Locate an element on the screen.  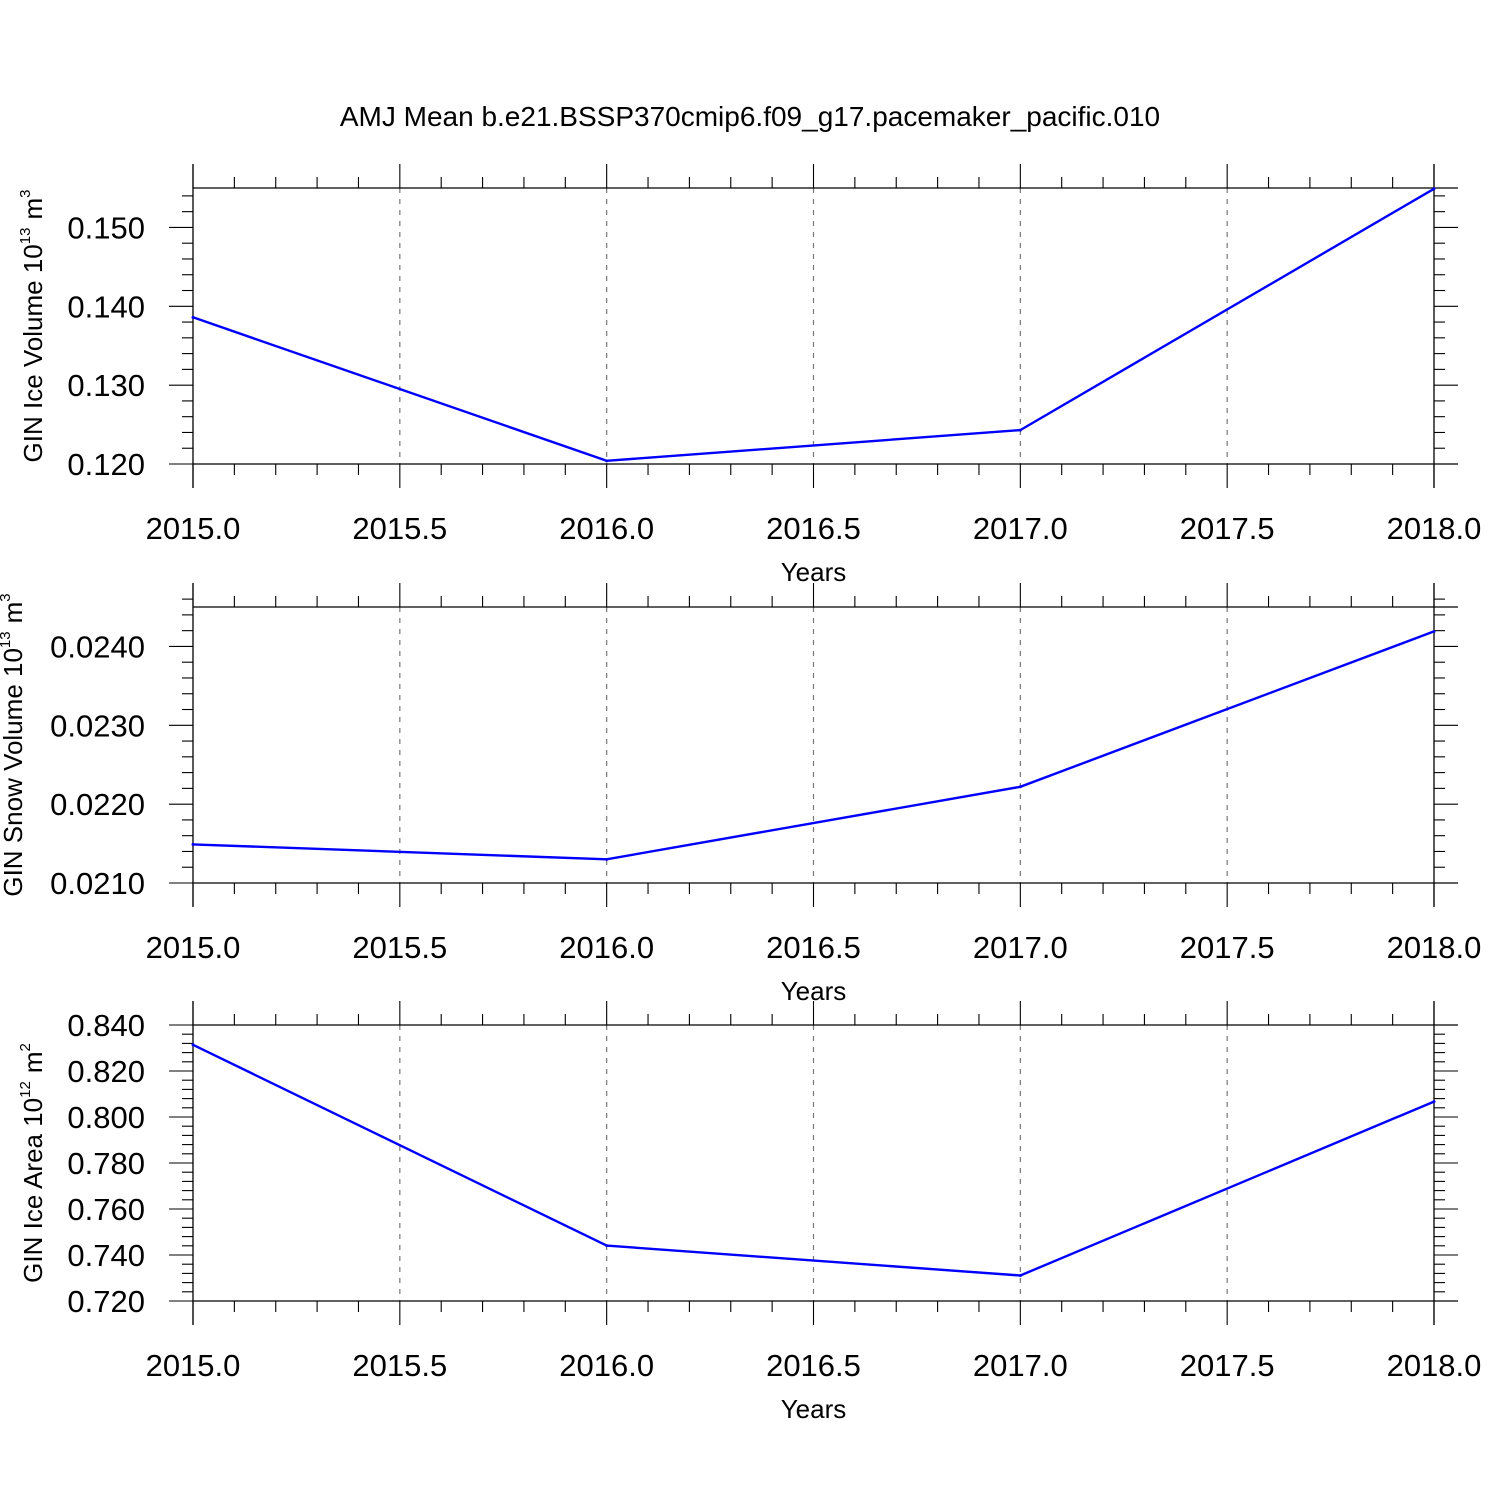
y-tick-label: 0.780 is located at coordinates (106, 1163).